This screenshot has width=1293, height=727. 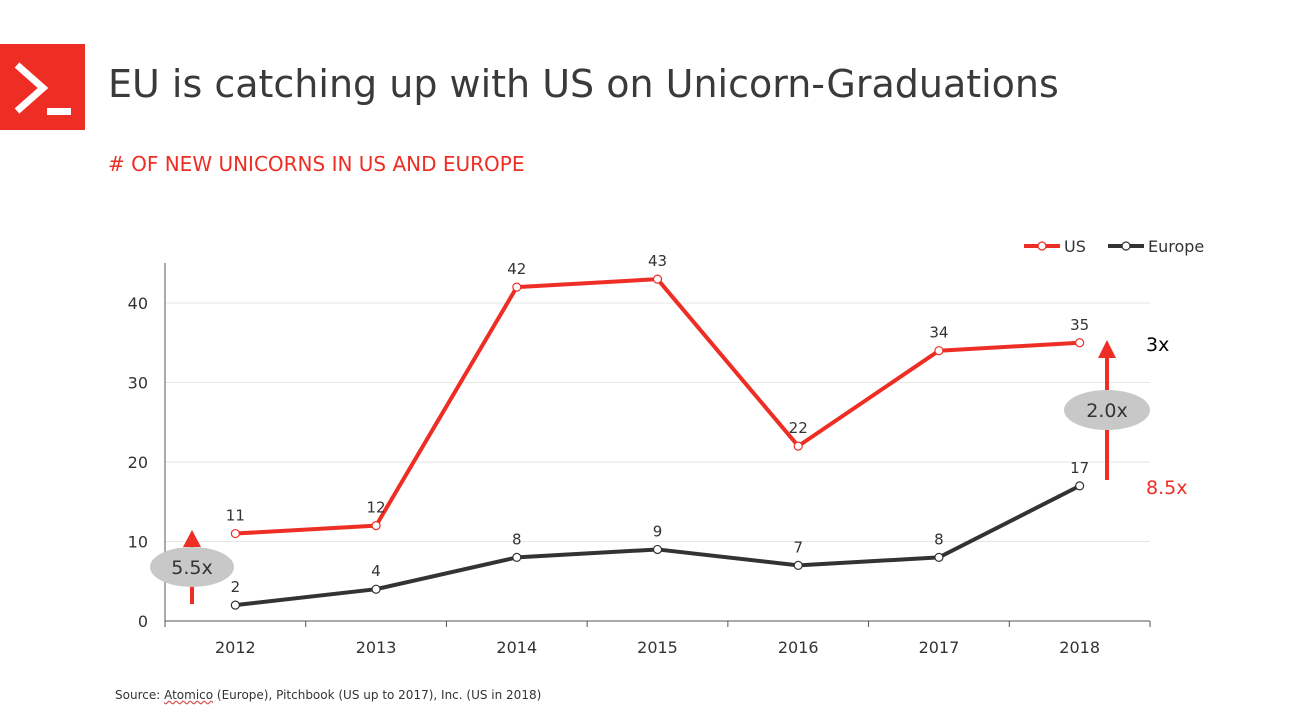 I want to click on data-label-us: 43, so click(x=657, y=261).